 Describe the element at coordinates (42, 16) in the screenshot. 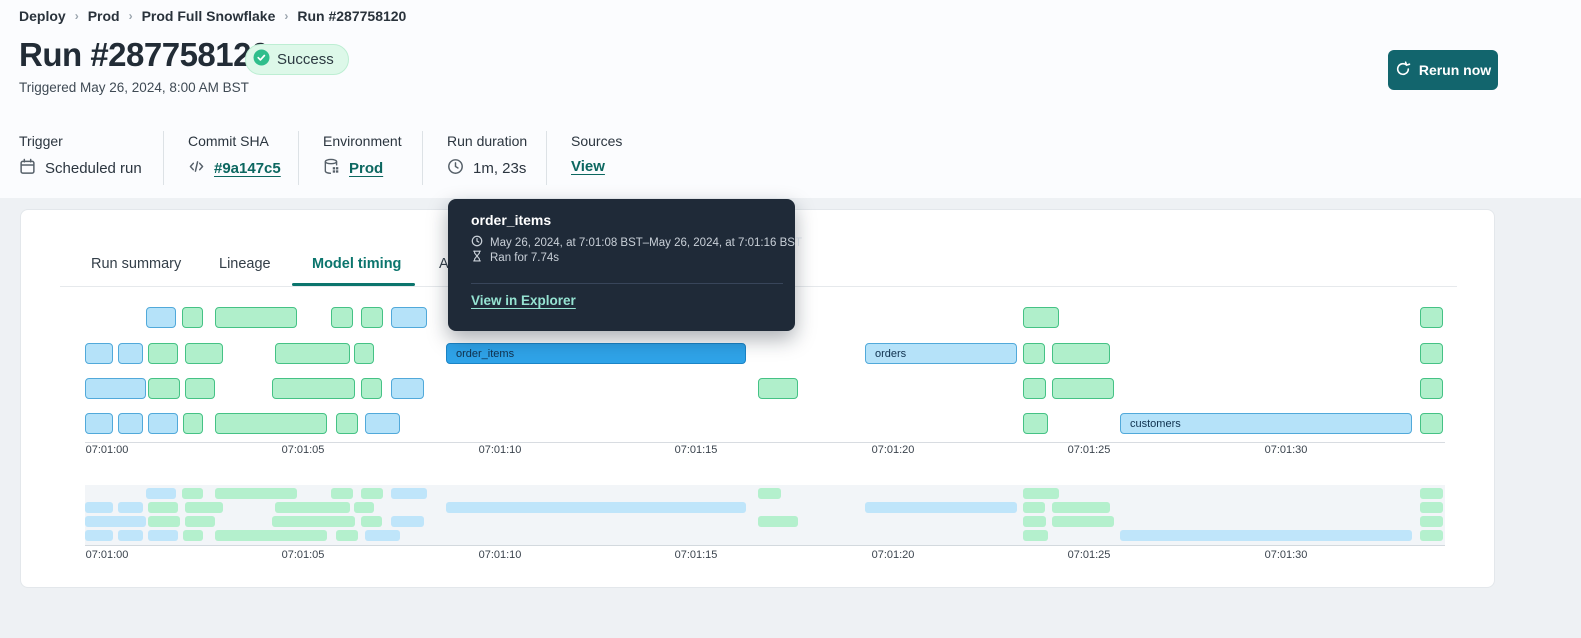

I see `breadcrumb-item-deploy: Deploy` at that location.